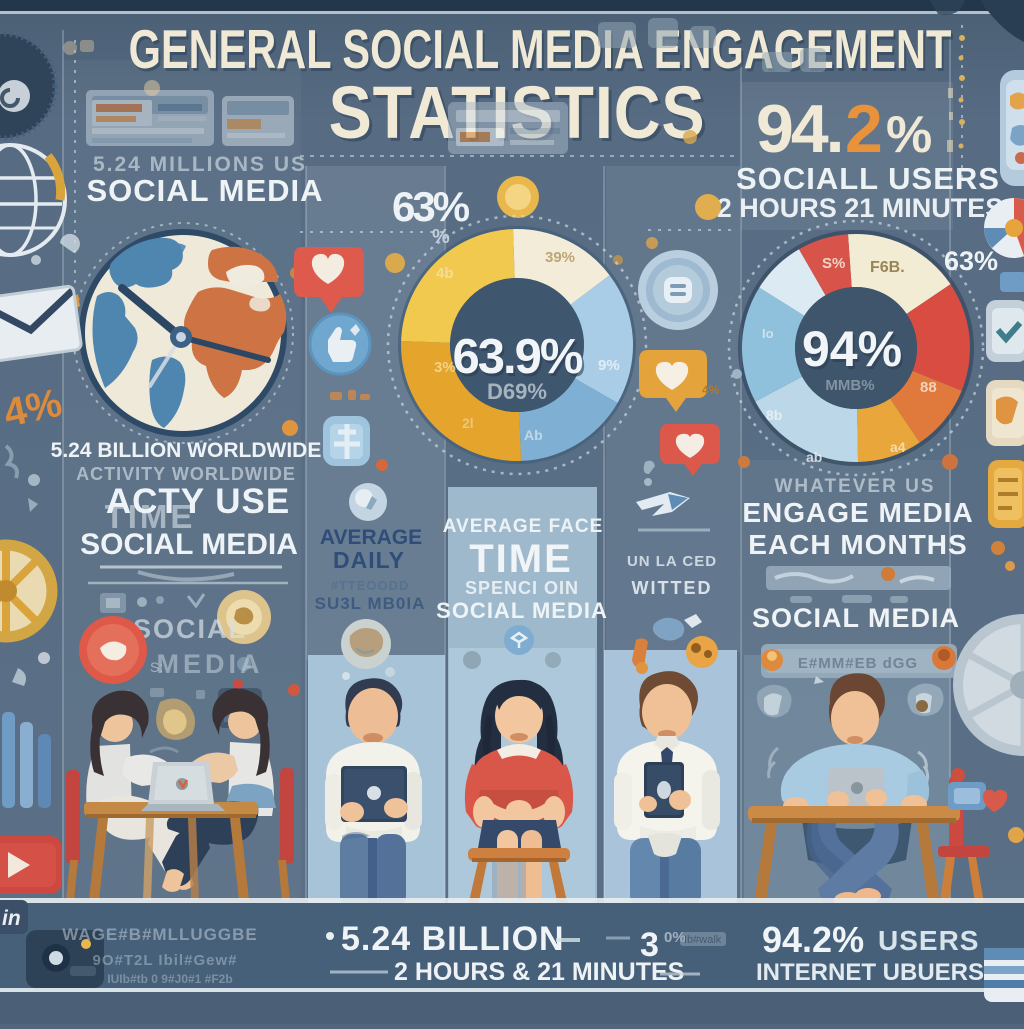 This screenshot has width=1024, height=1029. Describe the element at coordinates (857, 512) in the screenshot. I see `svg-text: ENGAGE MEDIA` at that location.